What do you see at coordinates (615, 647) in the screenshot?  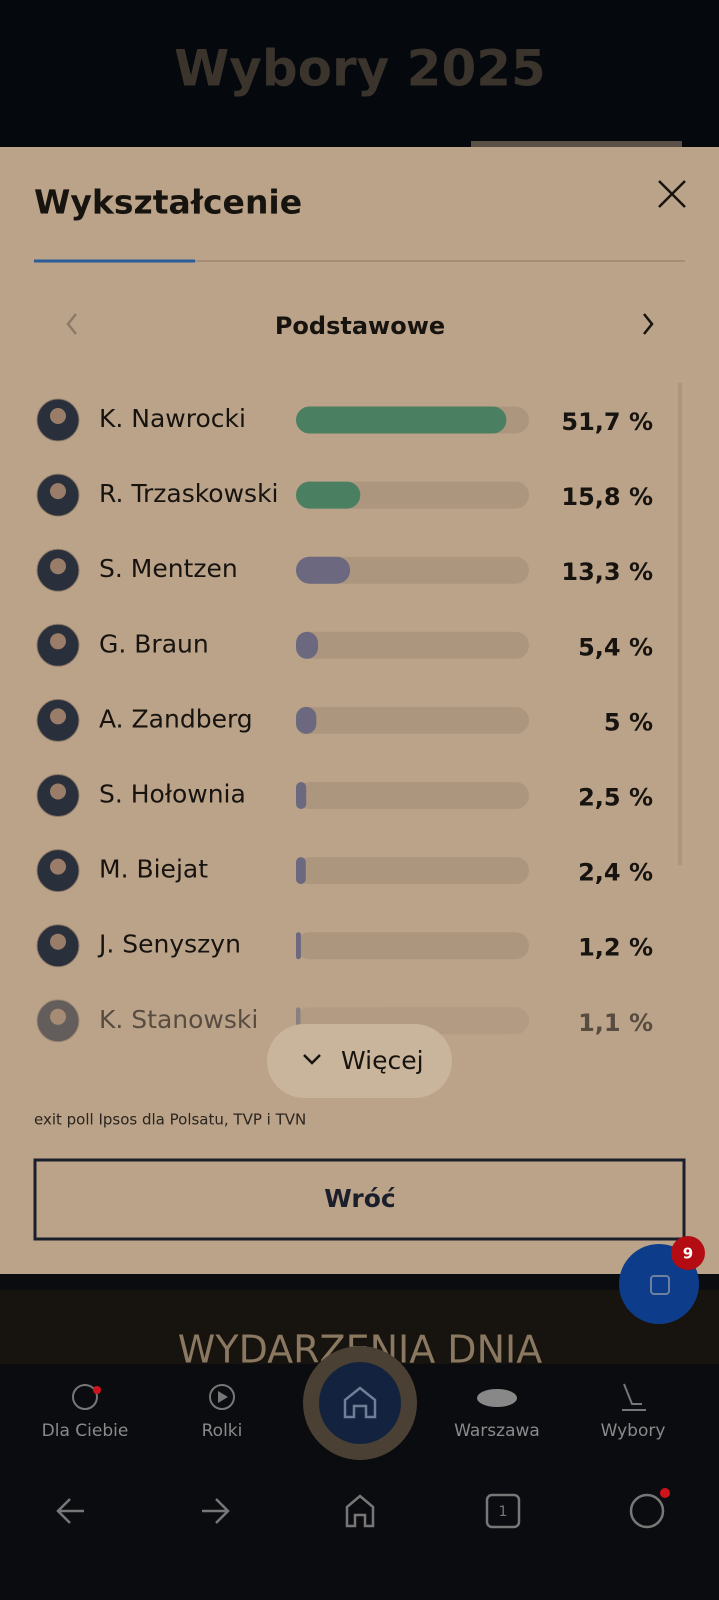 I see `value-label: 5,4 %` at bounding box center [615, 647].